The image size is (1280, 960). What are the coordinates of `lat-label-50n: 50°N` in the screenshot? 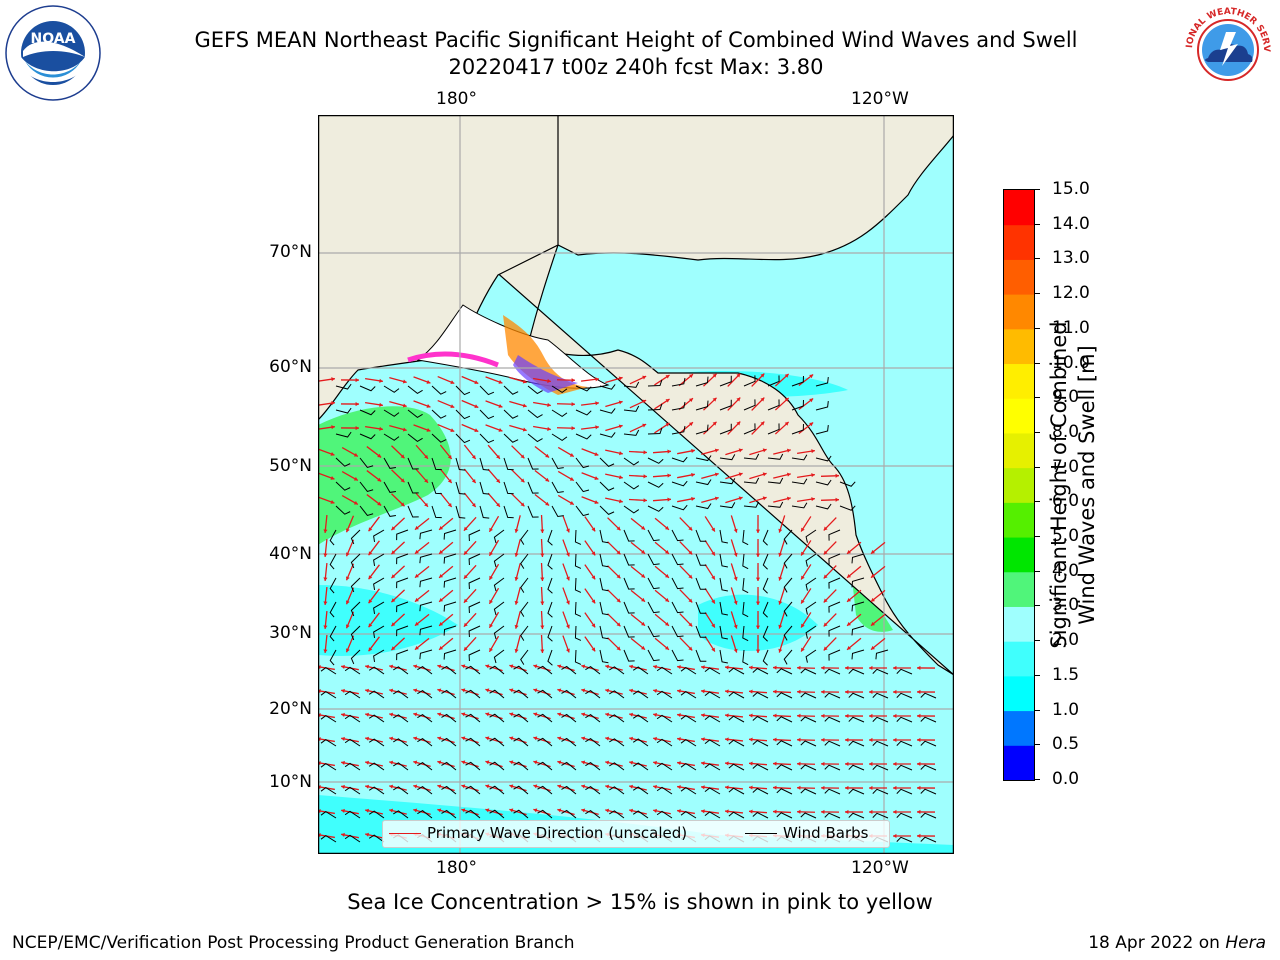 It's located at (290, 466).